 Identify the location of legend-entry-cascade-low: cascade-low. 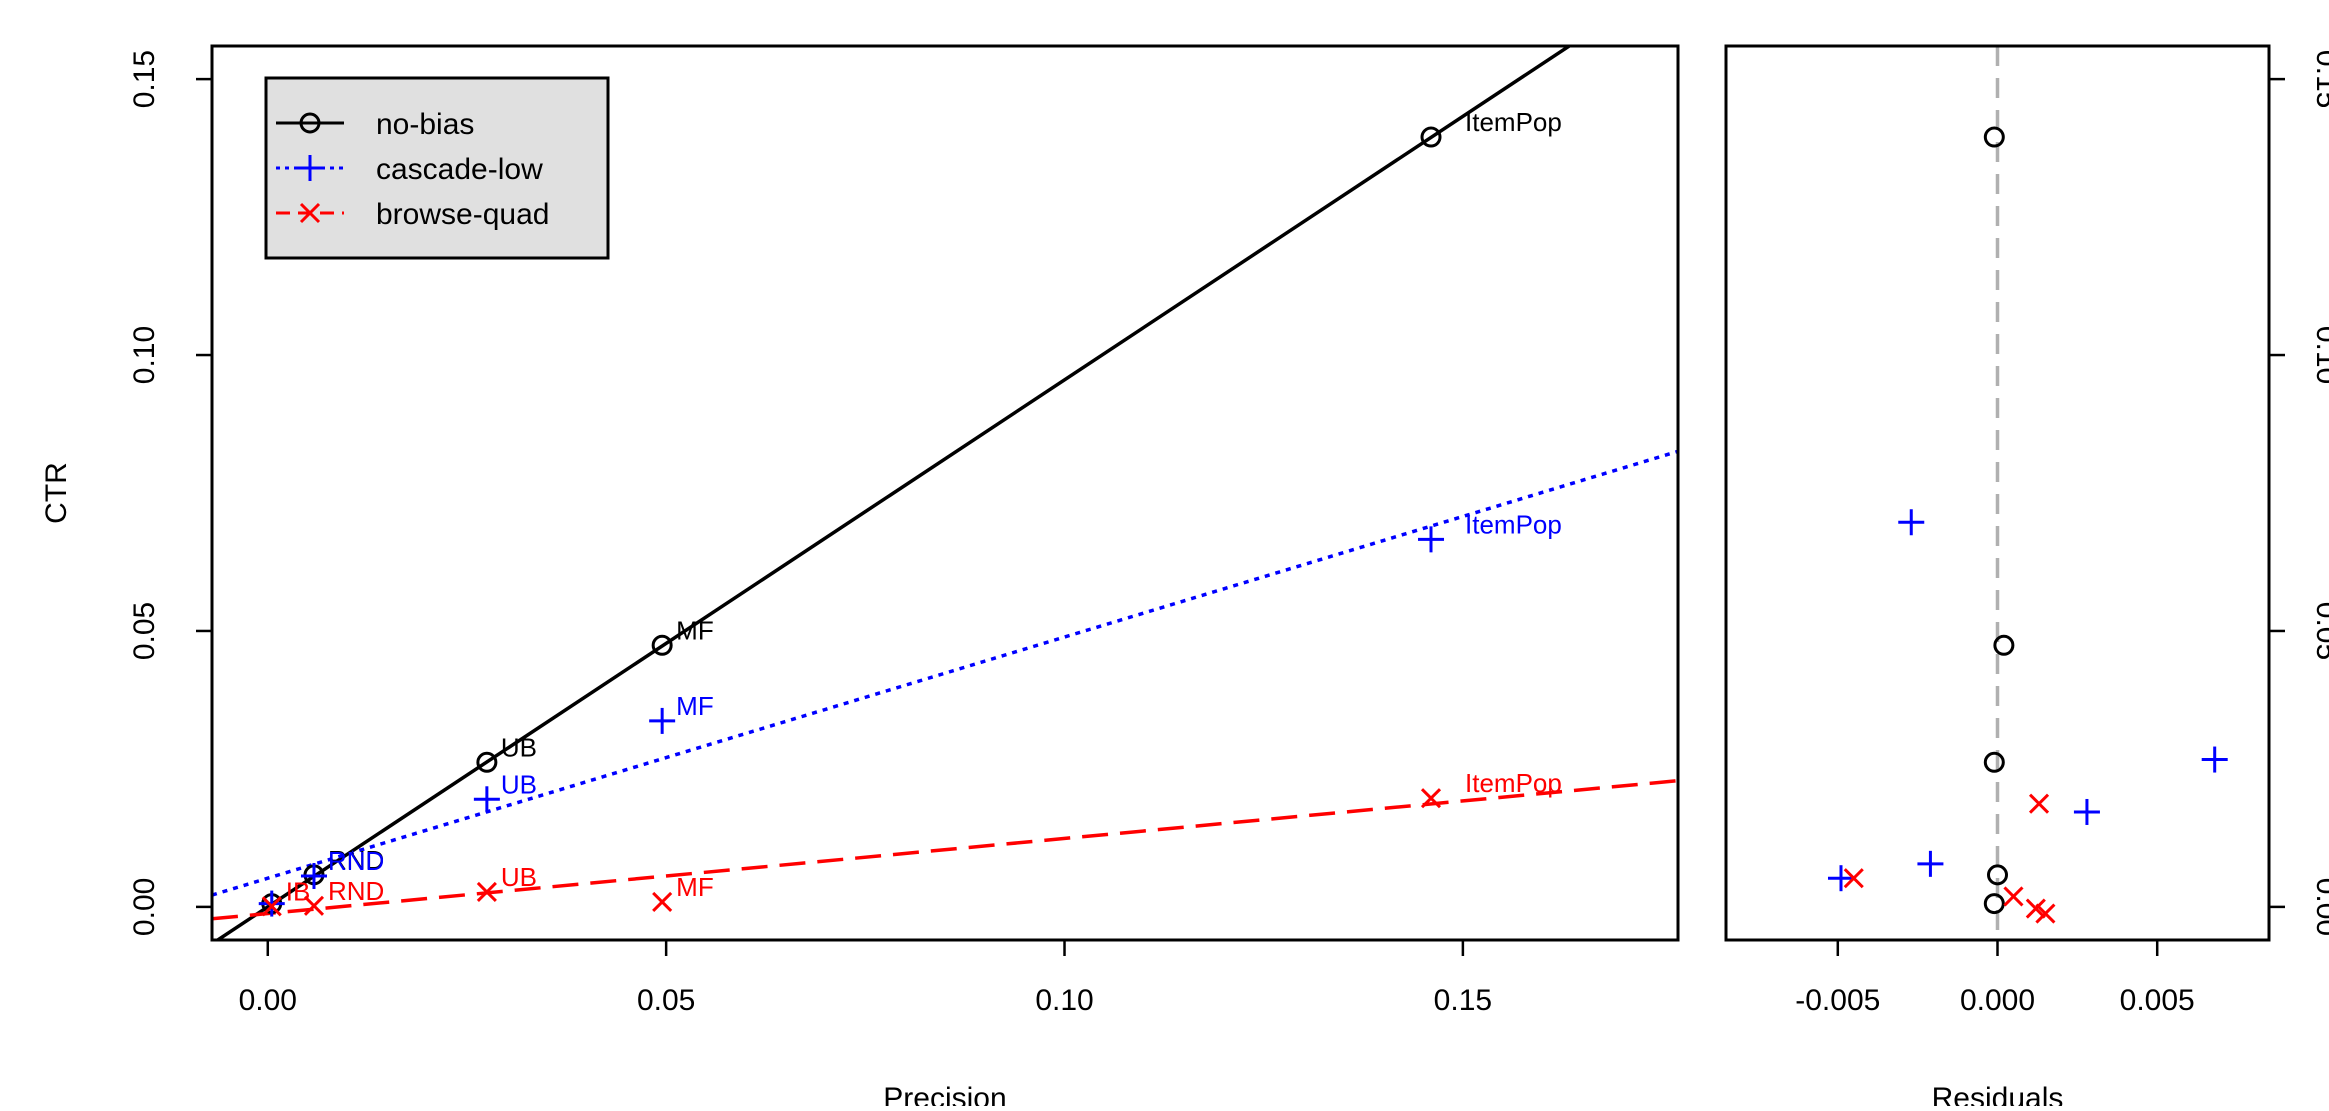
(409, 169).